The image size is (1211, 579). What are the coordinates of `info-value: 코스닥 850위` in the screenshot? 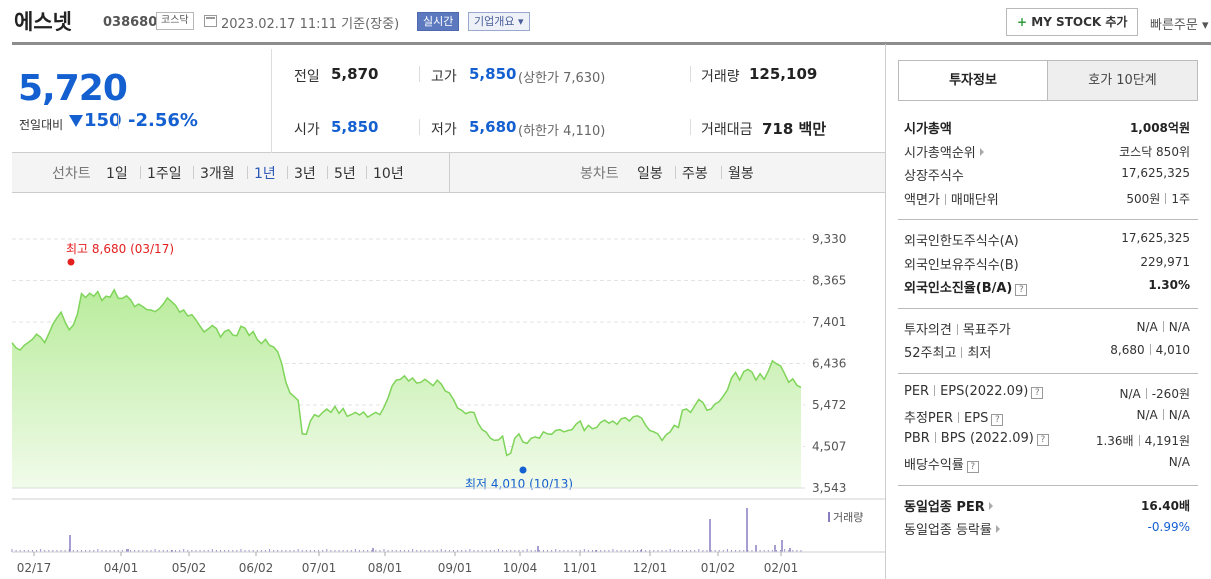 It's located at (1154, 151).